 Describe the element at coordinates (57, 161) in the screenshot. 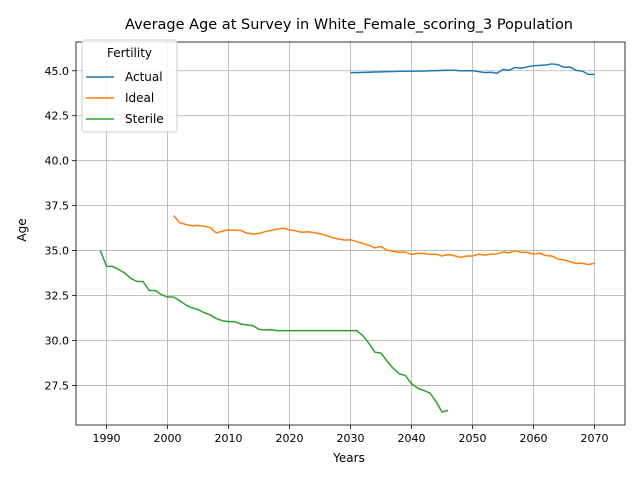

I see `y-tick-label: 40.0` at that location.